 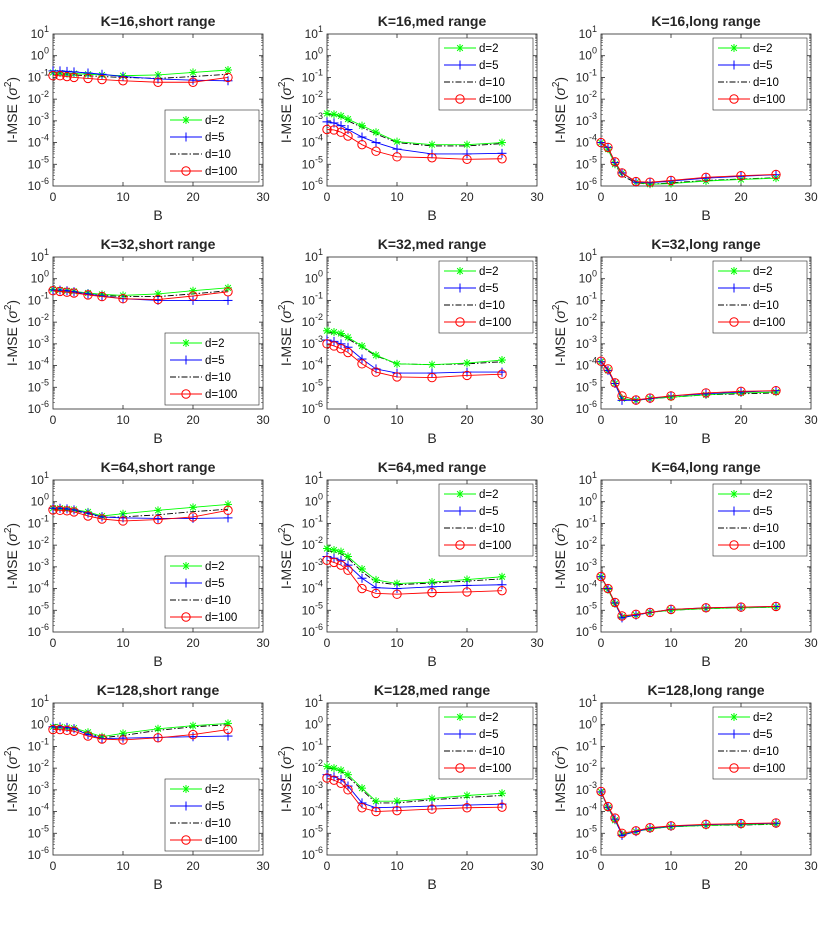 What do you see at coordinates (158, 244) in the screenshot?
I see `plot-title: K=32,short range` at bounding box center [158, 244].